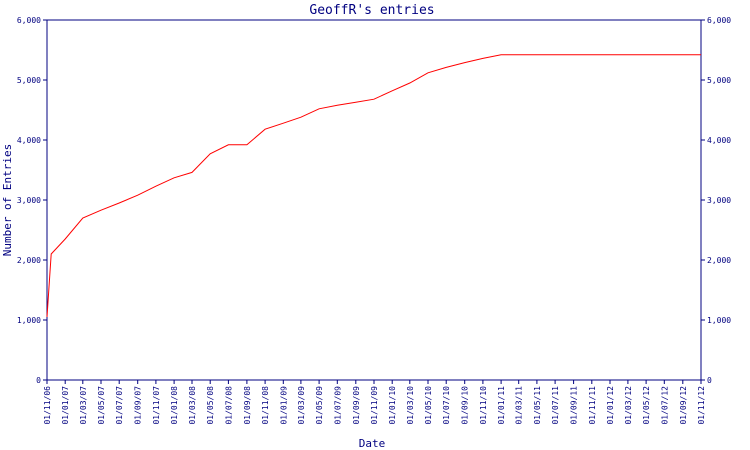 The width and height of the screenshot is (750, 450). Describe the element at coordinates (371, 10) in the screenshot. I see `chart-title: GeoffR's entries` at that location.